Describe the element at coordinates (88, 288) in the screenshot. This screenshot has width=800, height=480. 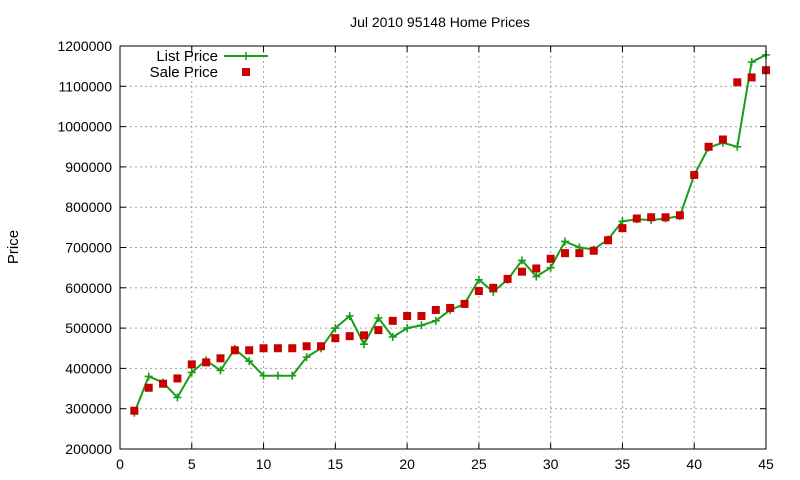
I see `y-tick-label: 600000` at that location.